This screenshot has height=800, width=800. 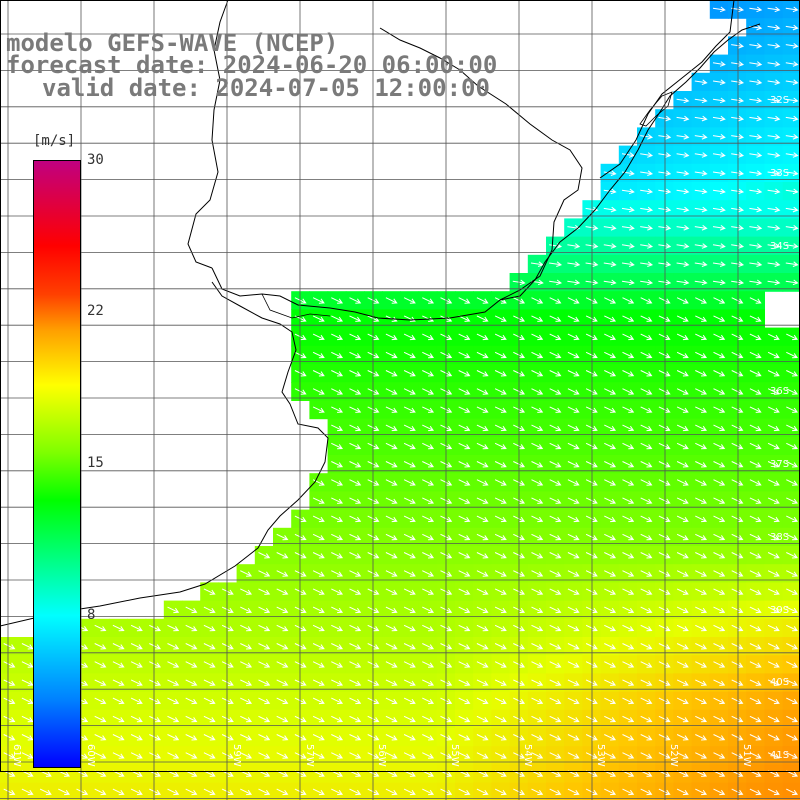 What do you see at coordinates (236, 755) in the screenshot?
I see `lon-label-59w: 59W` at bounding box center [236, 755].